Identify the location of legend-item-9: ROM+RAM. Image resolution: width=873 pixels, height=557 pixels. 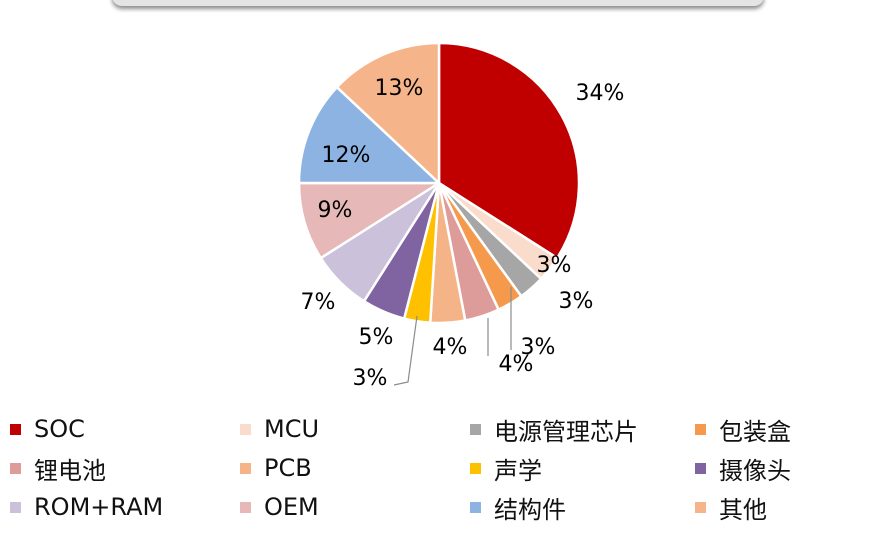
(125, 507).